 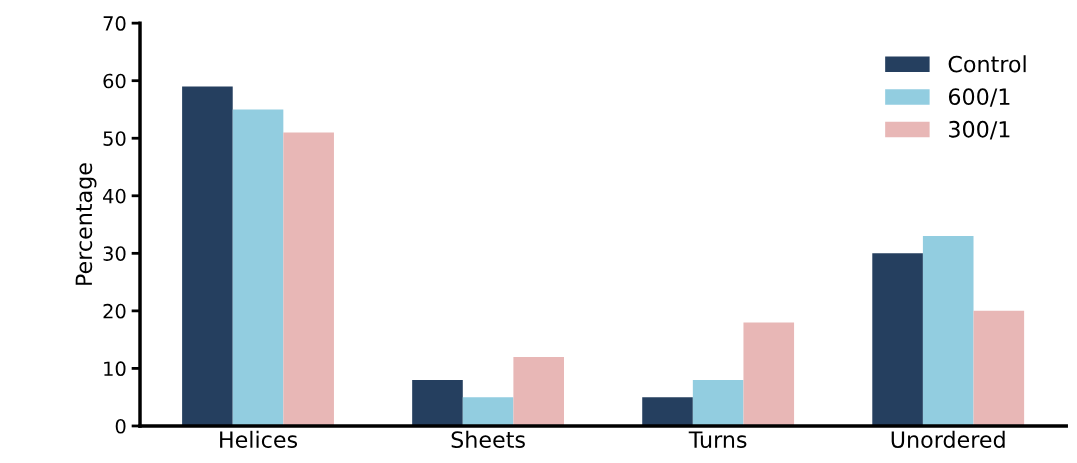 What do you see at coordinates (948, 439) in the screenshot?
I see `x-tick-label: Unordered` at bounding box center [948, 439].